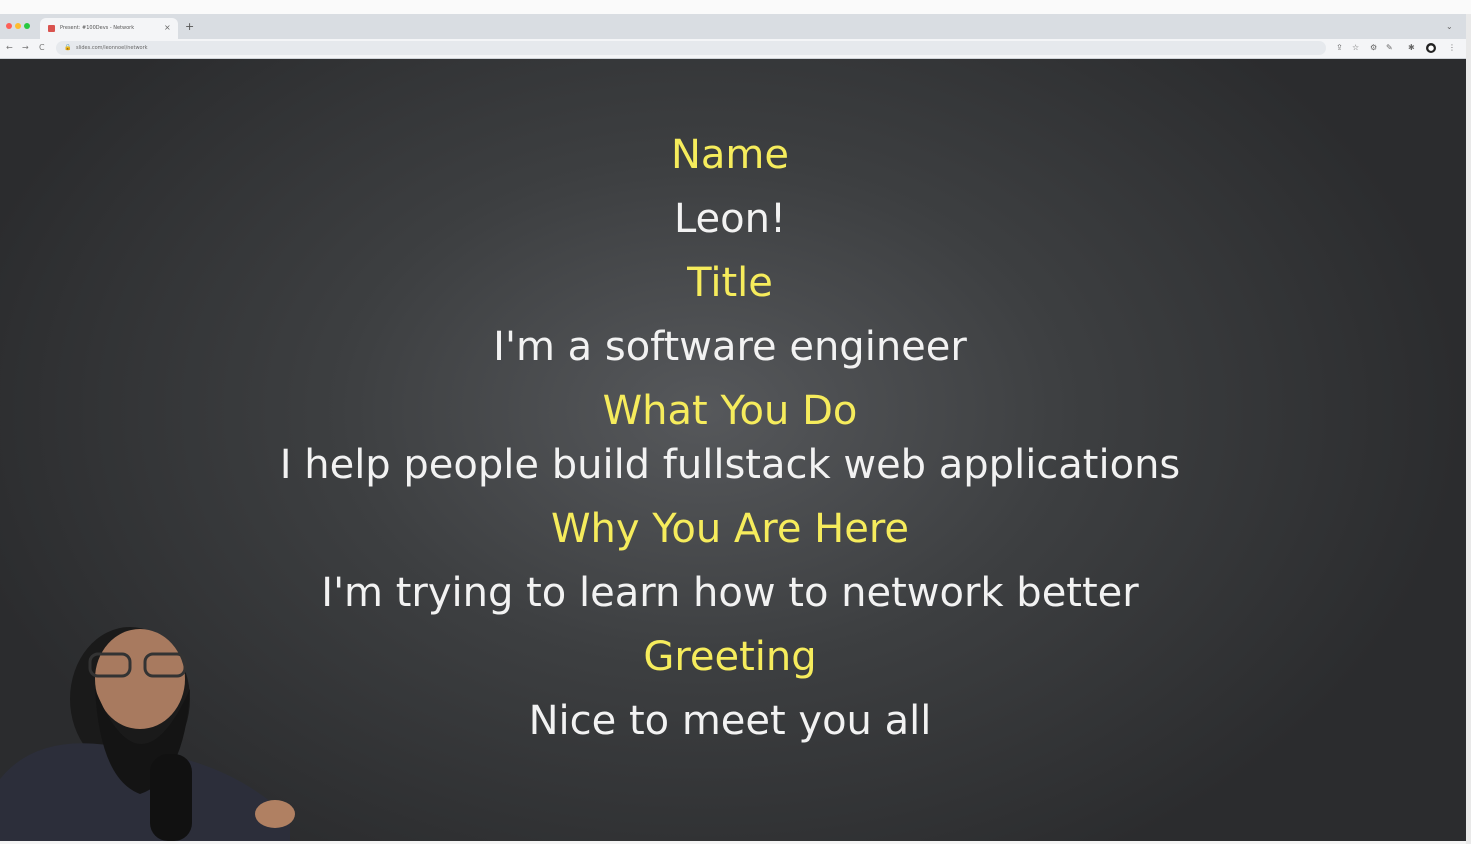 The width and height of the screenshot is (1471, 844). I want to click on address-bar: 🔒 slides.com/leonnoel/network, so click(691, 48).